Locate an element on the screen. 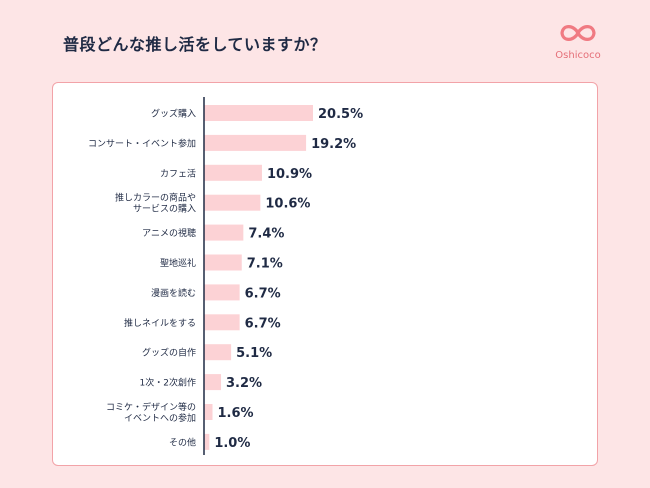 The height and width of the screenshot is (488, 650). category-label: コンサート・イベント参加 is located at coordinates (142, 143).